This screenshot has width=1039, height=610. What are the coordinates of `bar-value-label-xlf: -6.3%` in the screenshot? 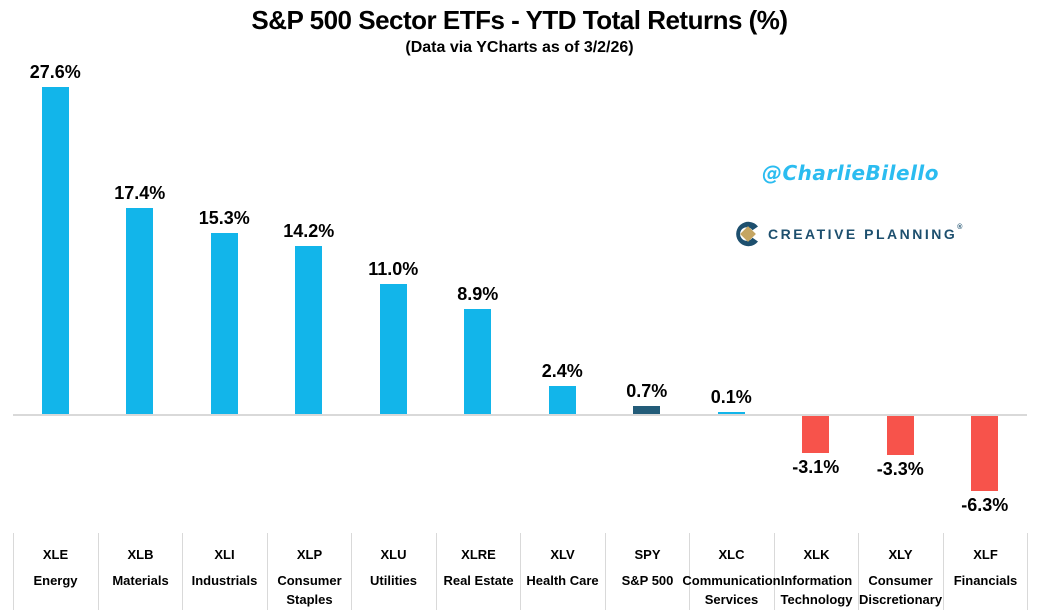 It's located at (985, 505).